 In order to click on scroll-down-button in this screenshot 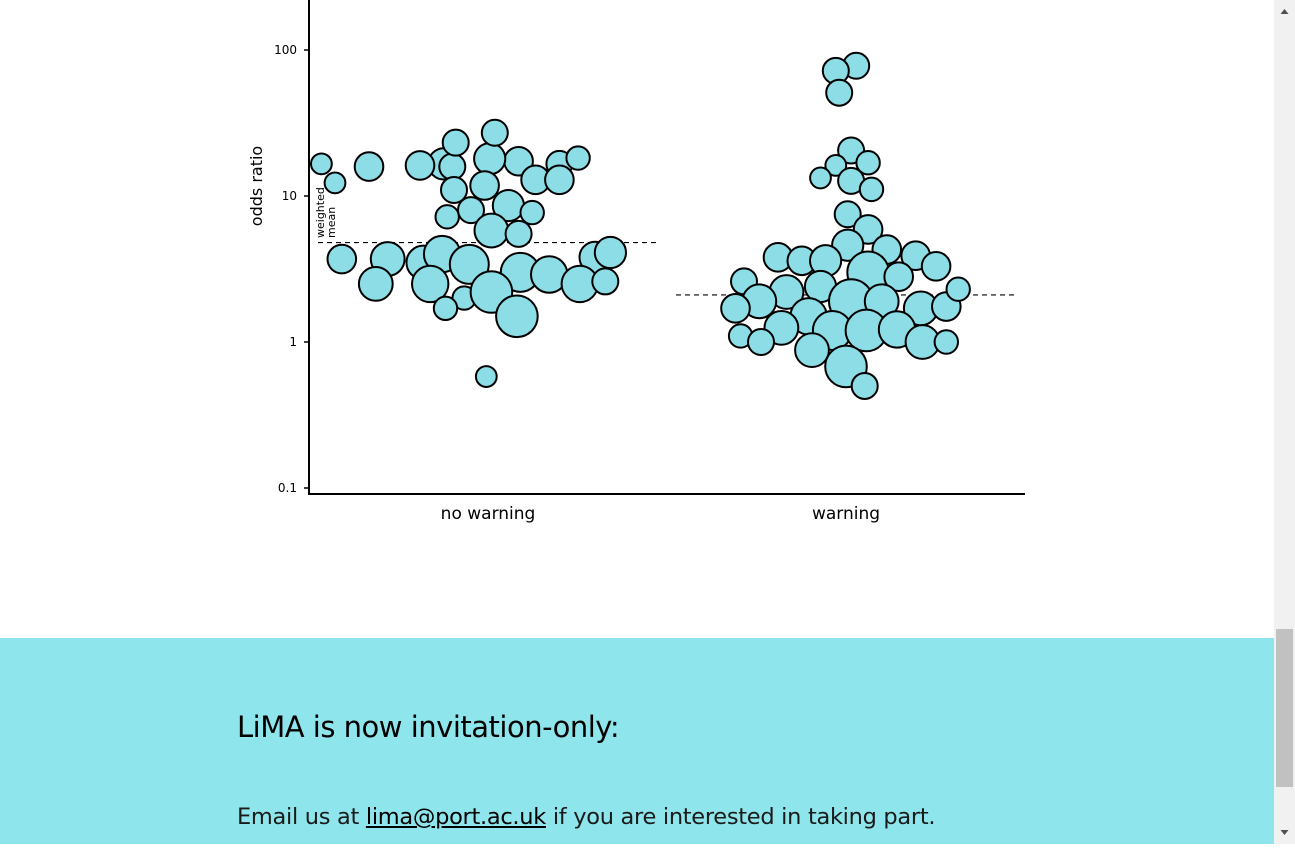, I will do `click(1284, 833)`.